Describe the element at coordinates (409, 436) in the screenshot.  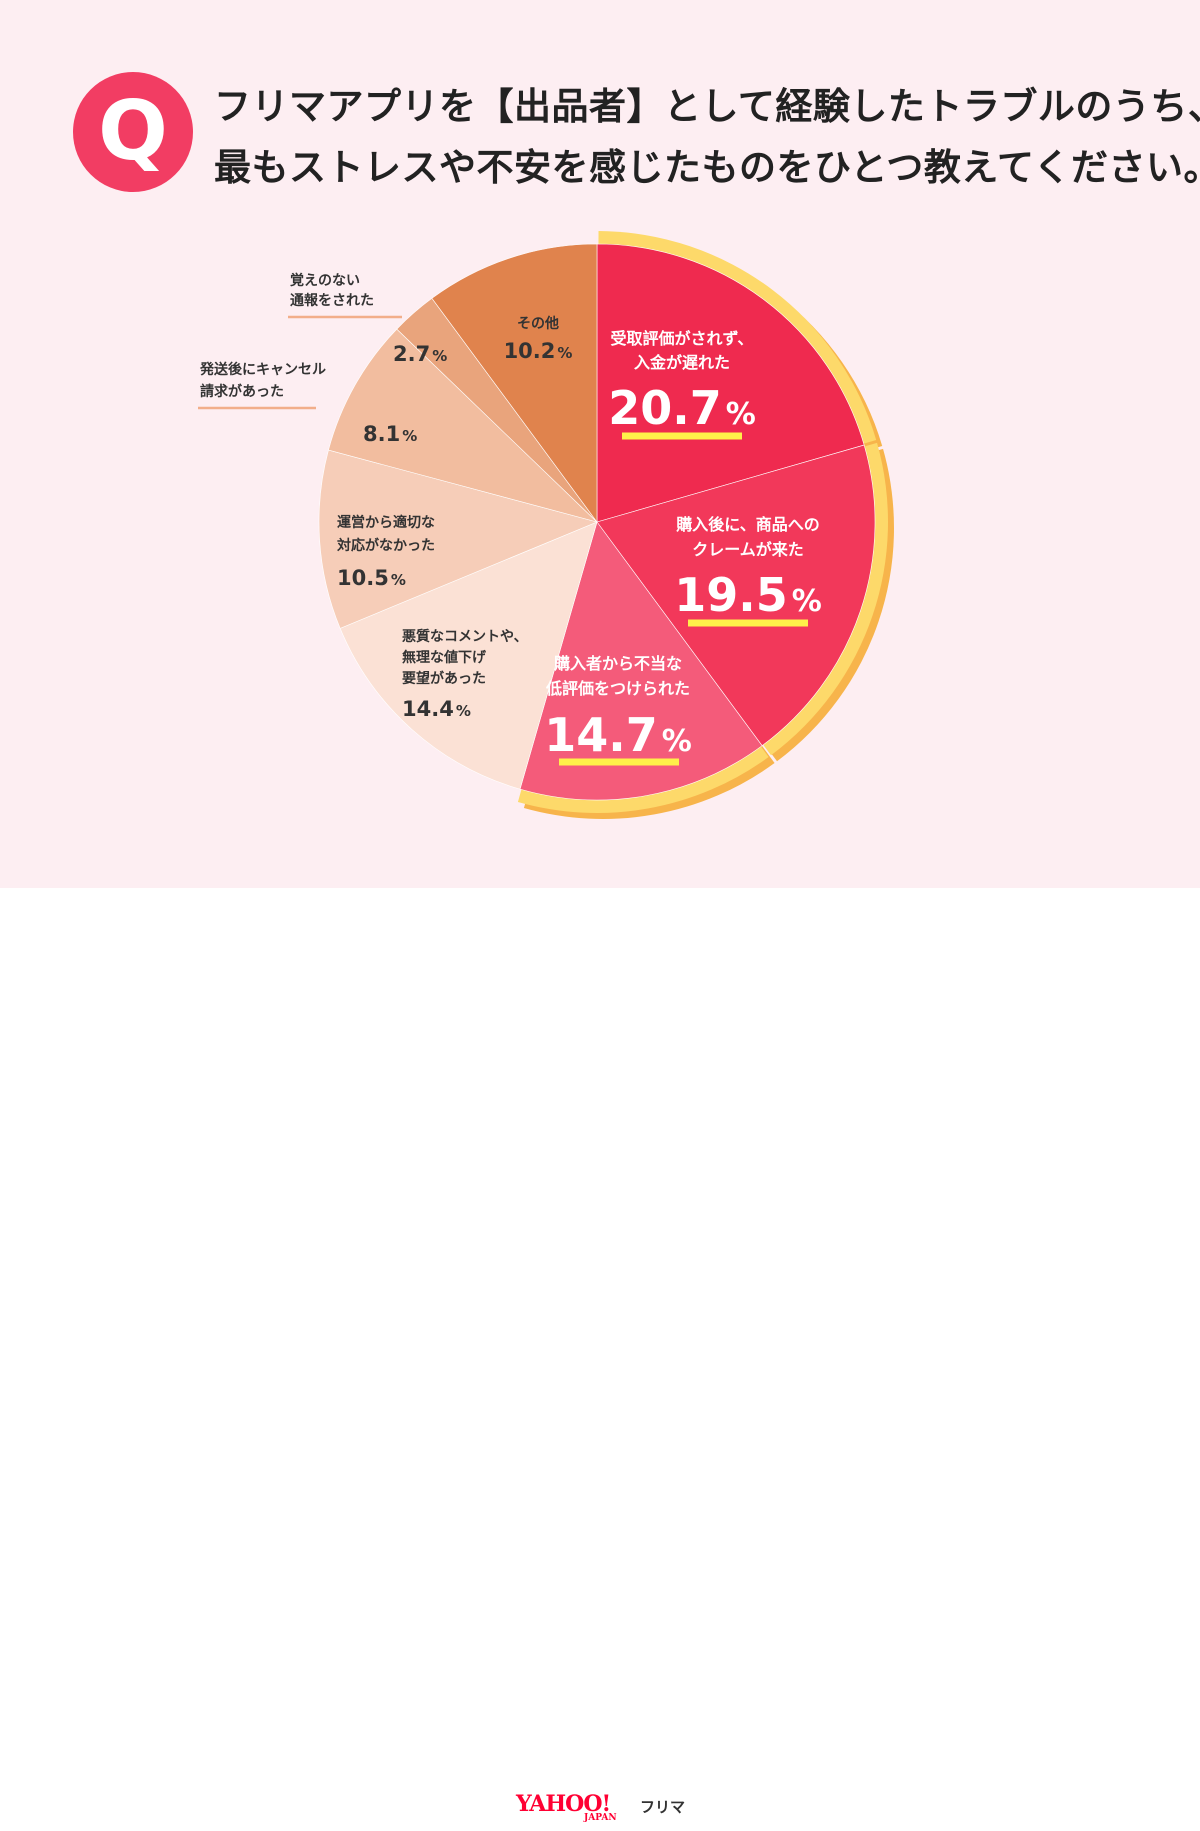
I see `value-unit-5: %` at that location.